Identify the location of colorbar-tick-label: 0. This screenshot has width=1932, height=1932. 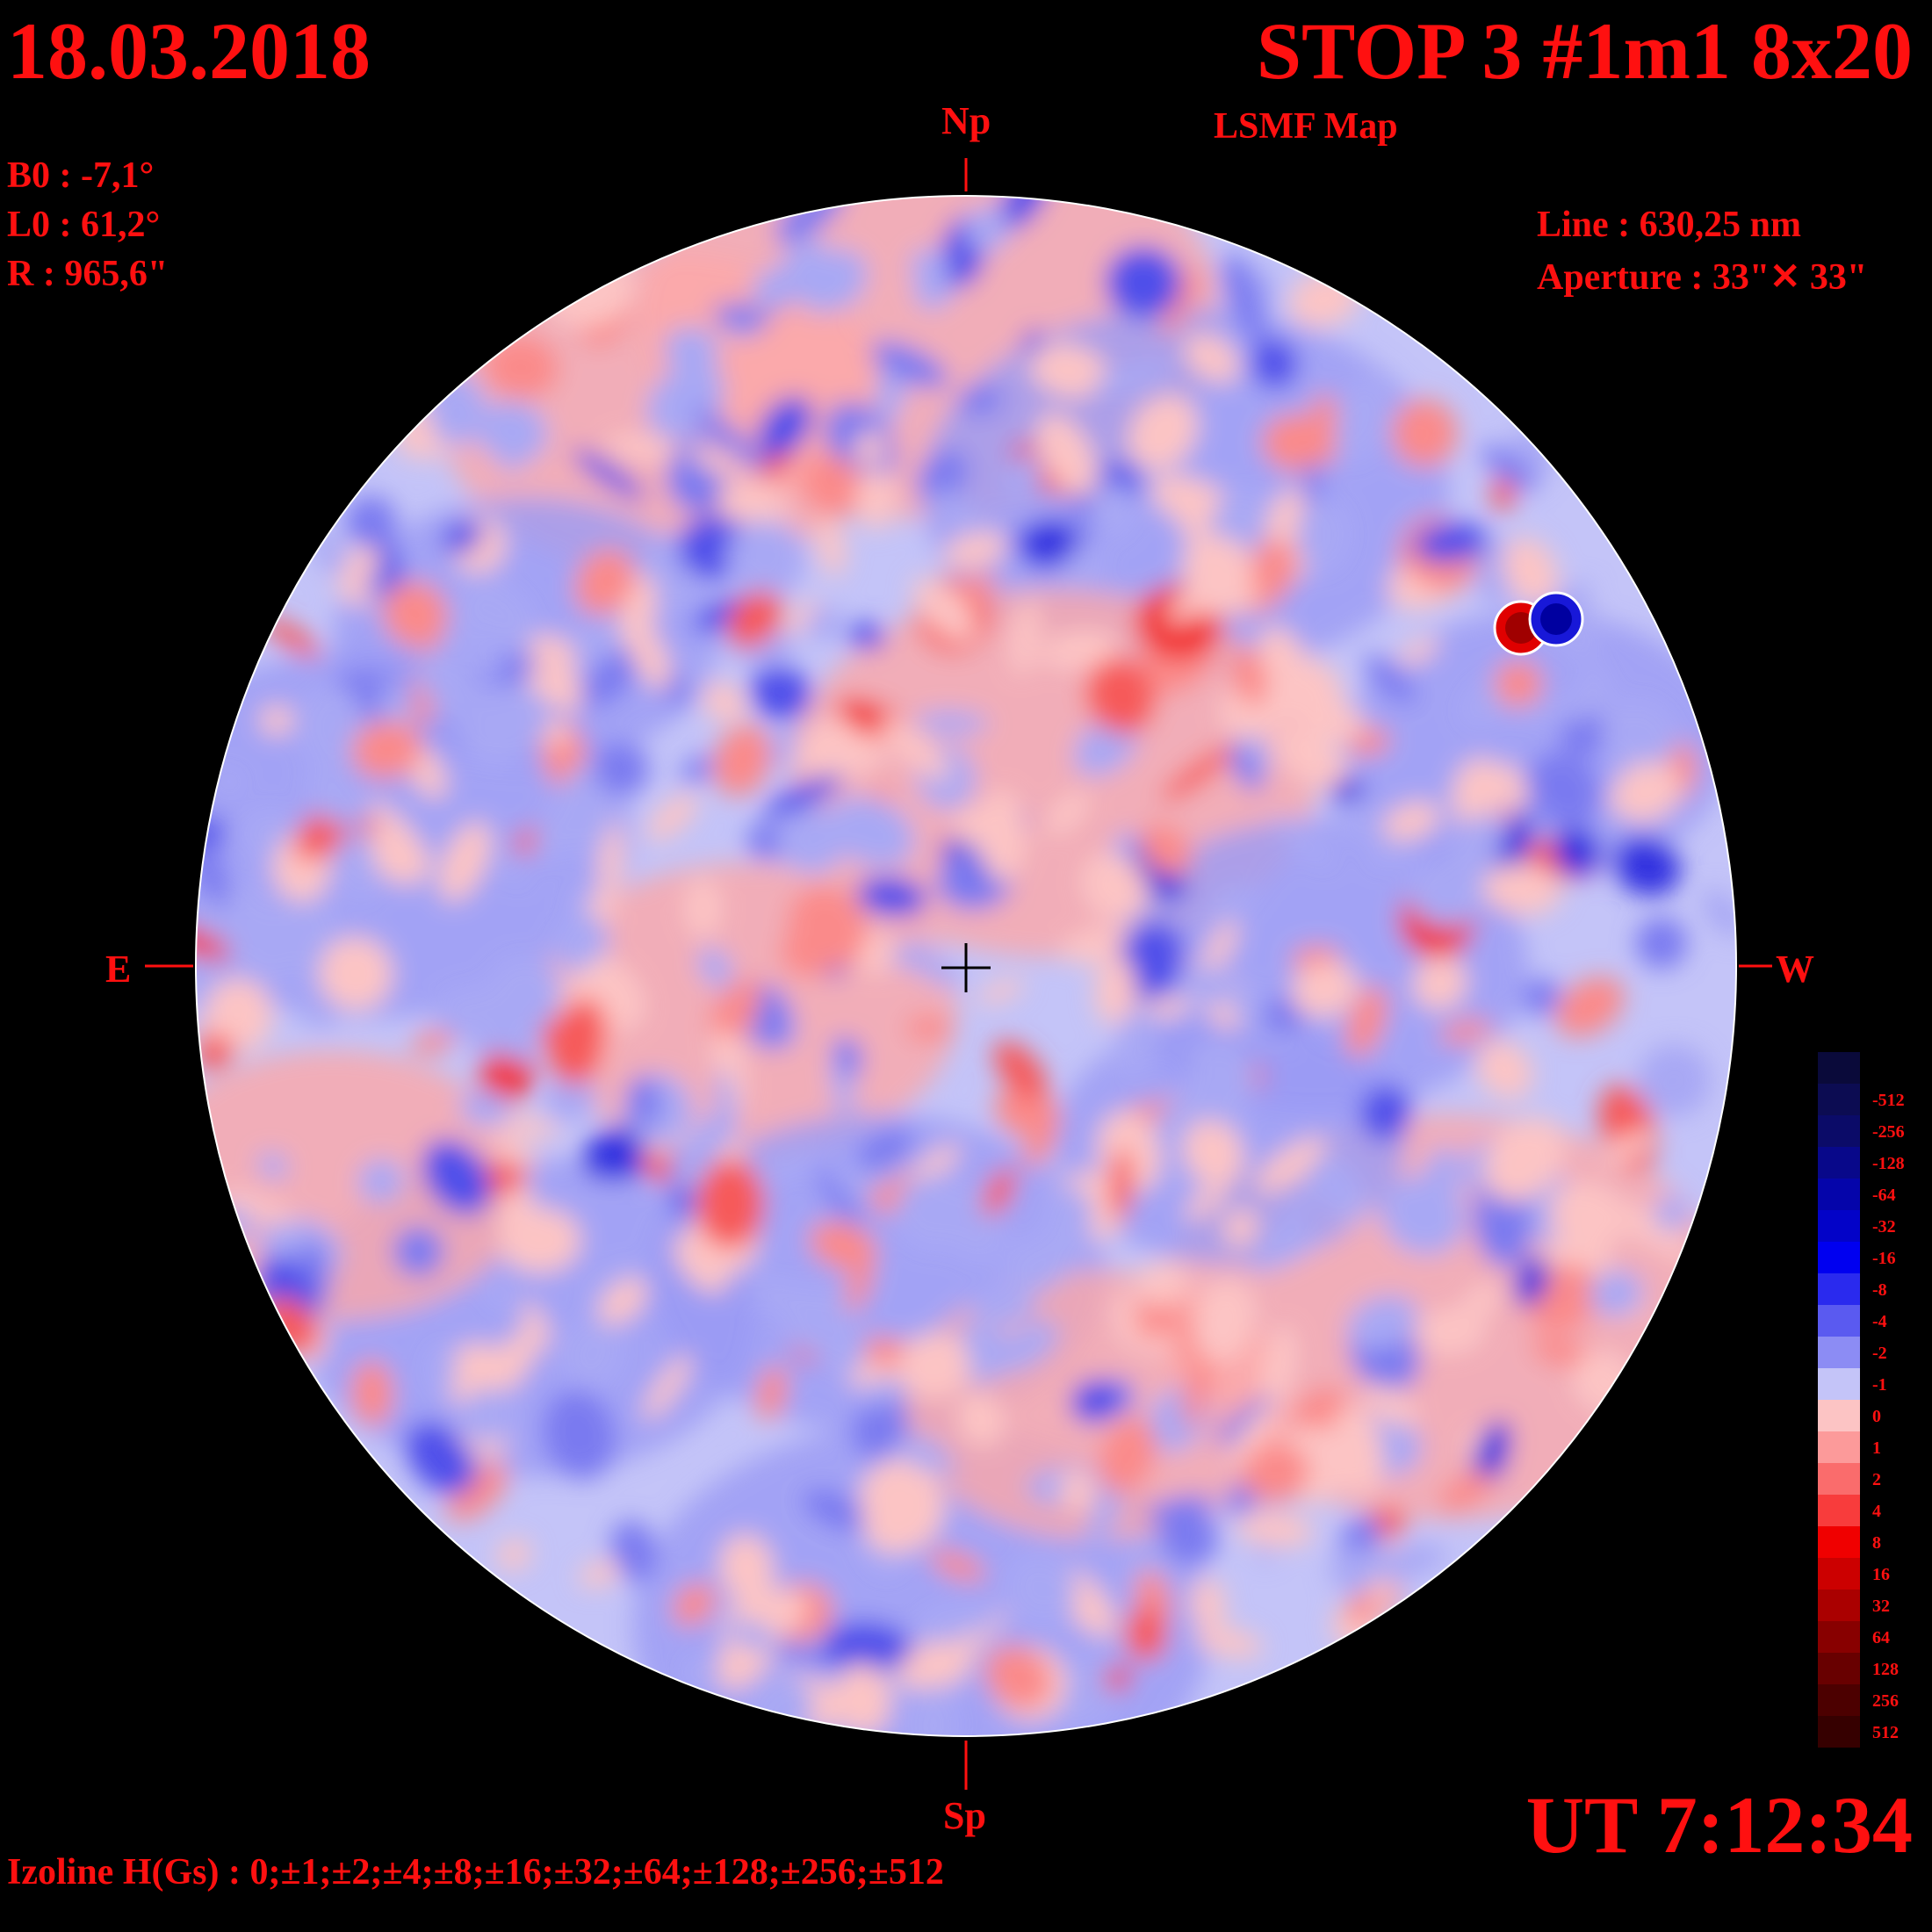
(1876, 1416).